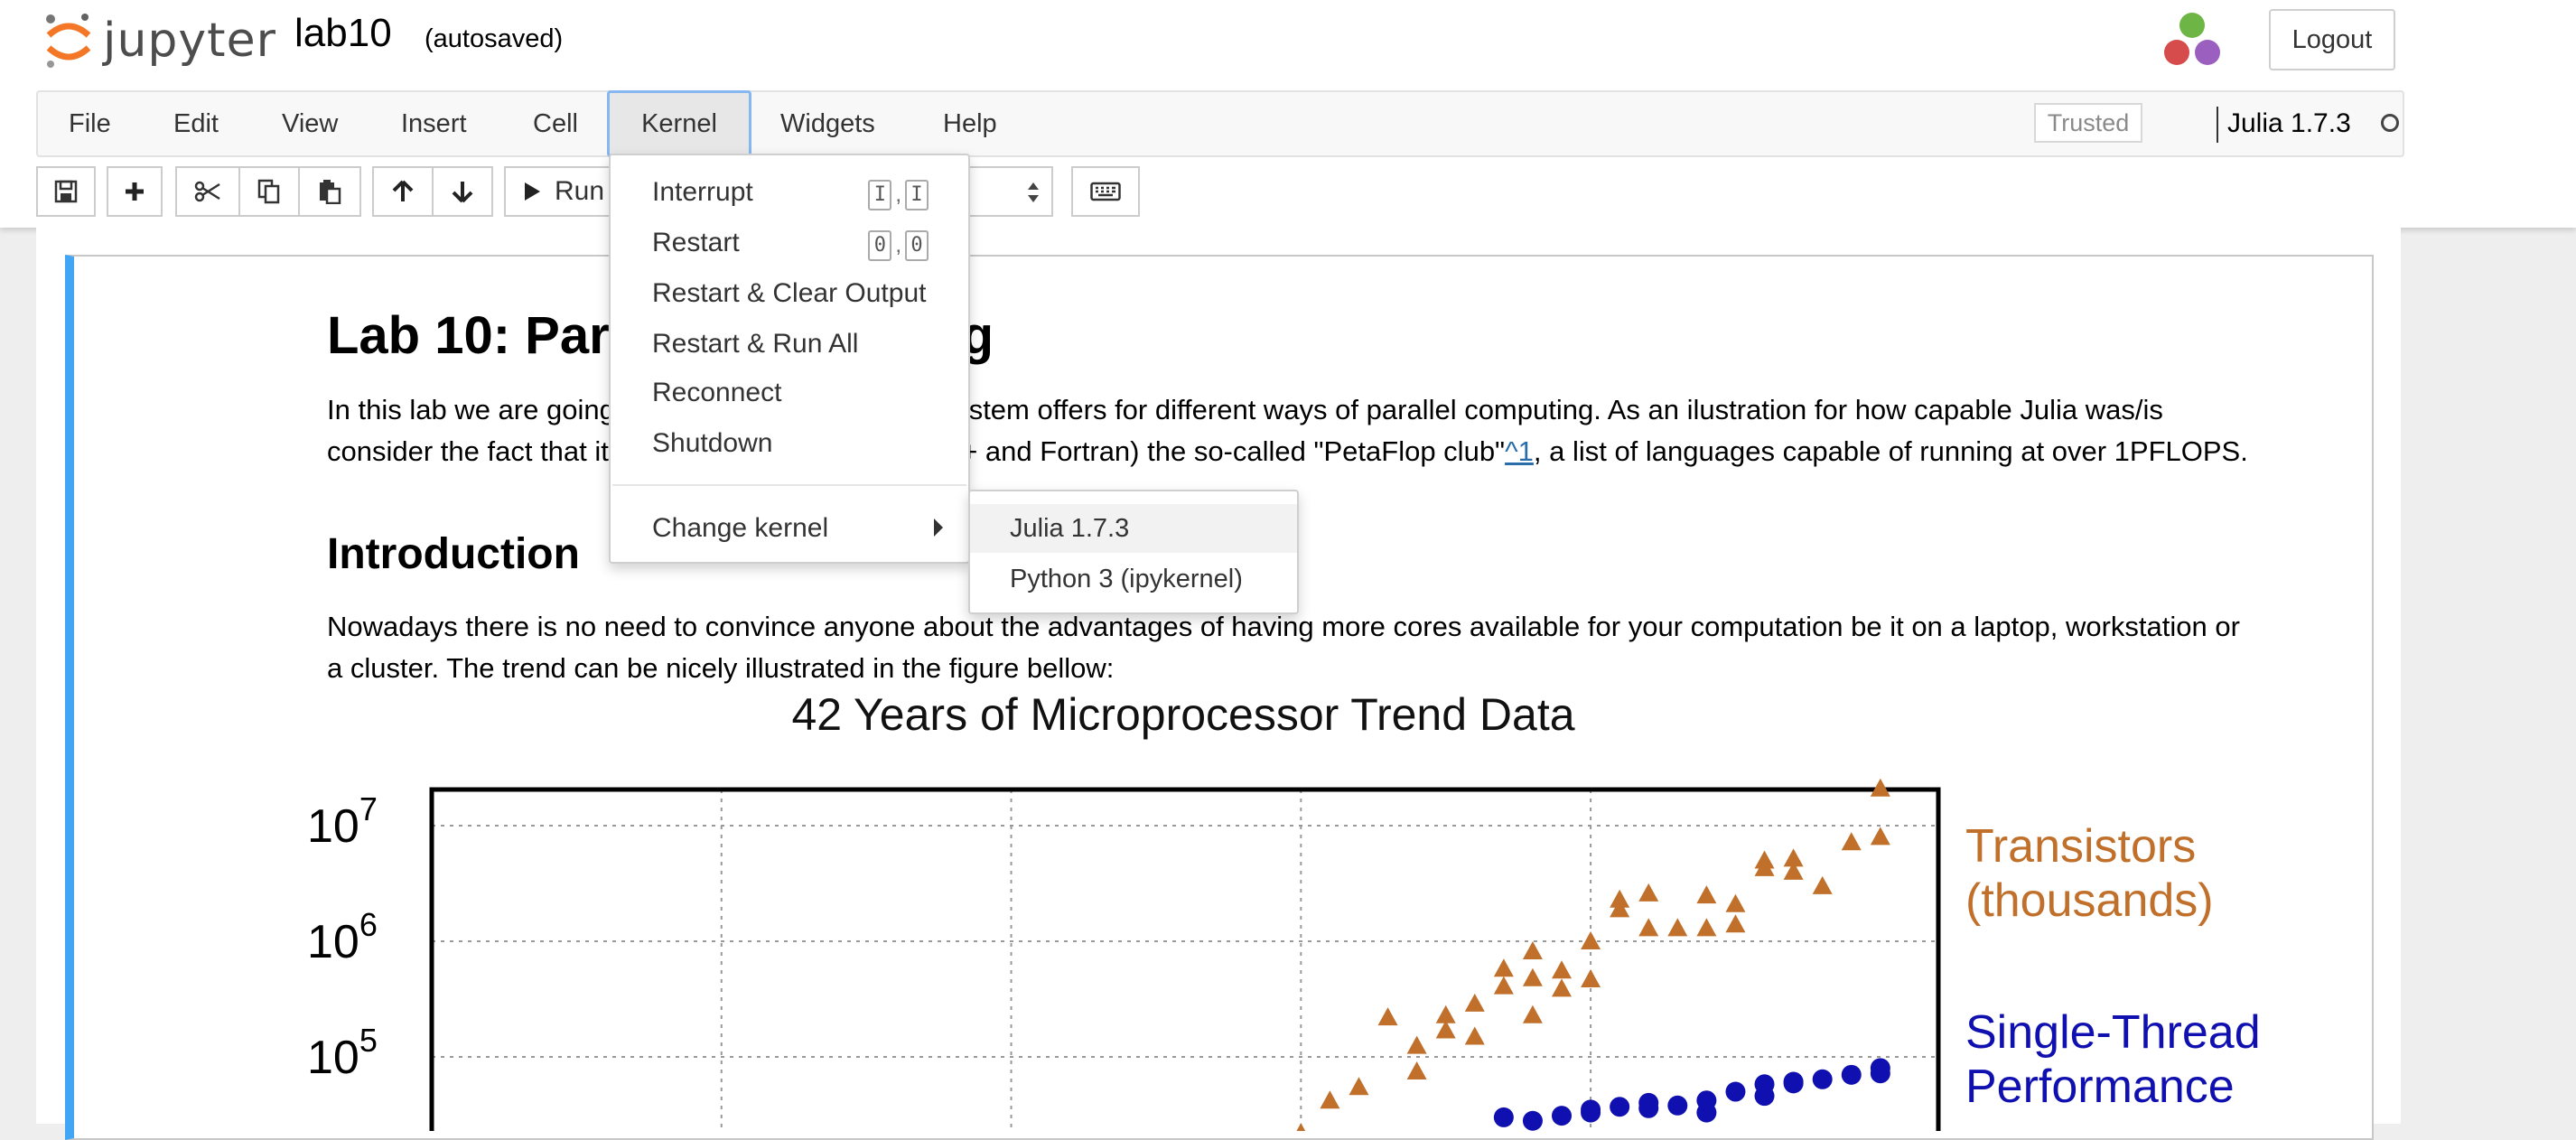 The image size is (2576, 1140). I want to click on introduction-heading: Introduction, so click(453, 554).